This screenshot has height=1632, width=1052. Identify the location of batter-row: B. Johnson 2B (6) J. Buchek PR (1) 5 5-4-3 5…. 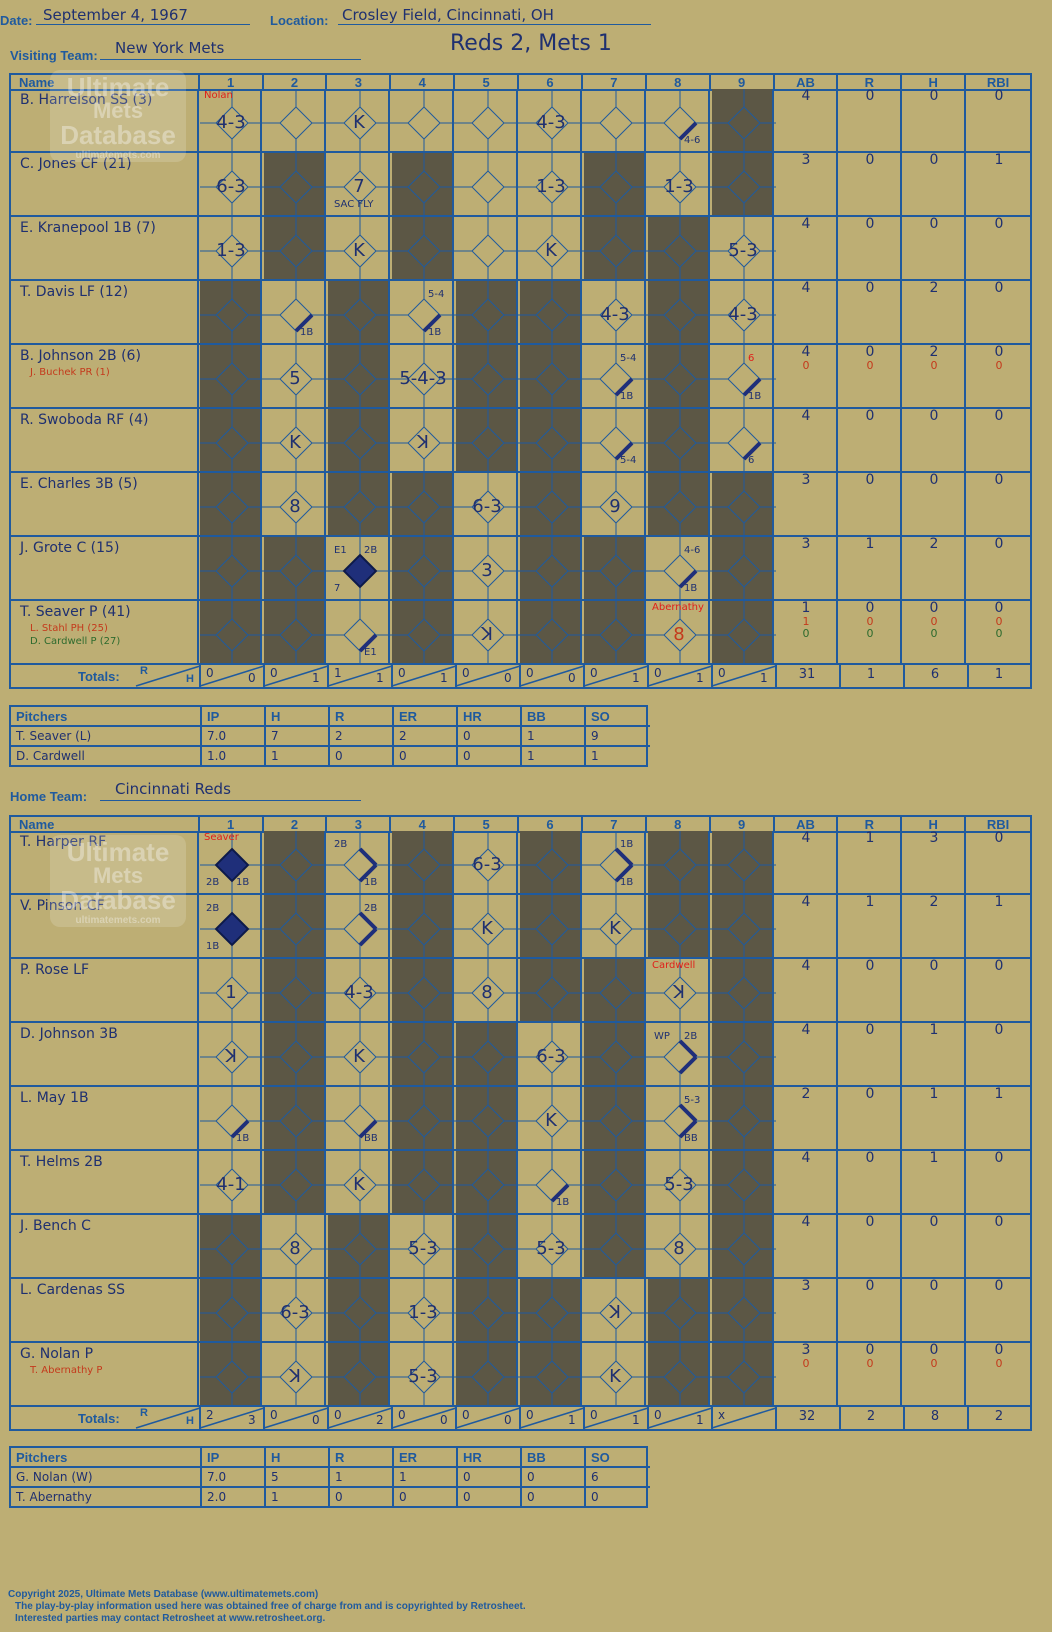
(520, 376).